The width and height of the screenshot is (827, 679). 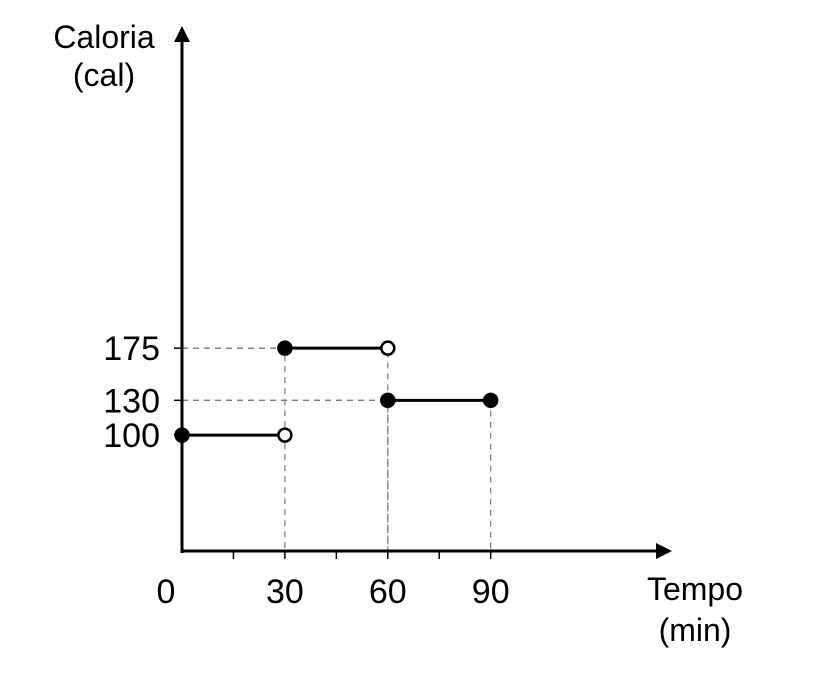 I want to click on x-tick-label: 60, so click(x=388, y=592).